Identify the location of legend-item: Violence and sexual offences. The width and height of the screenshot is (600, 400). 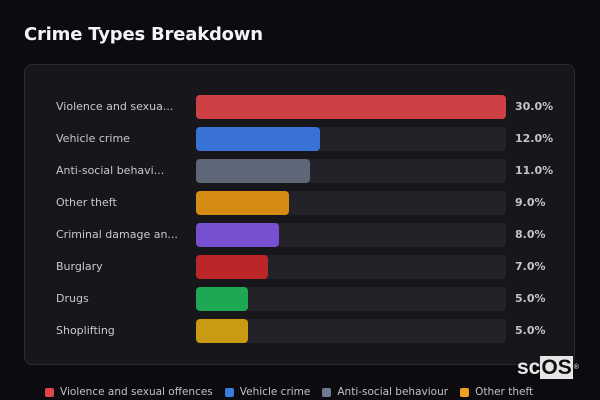
(129, 392).